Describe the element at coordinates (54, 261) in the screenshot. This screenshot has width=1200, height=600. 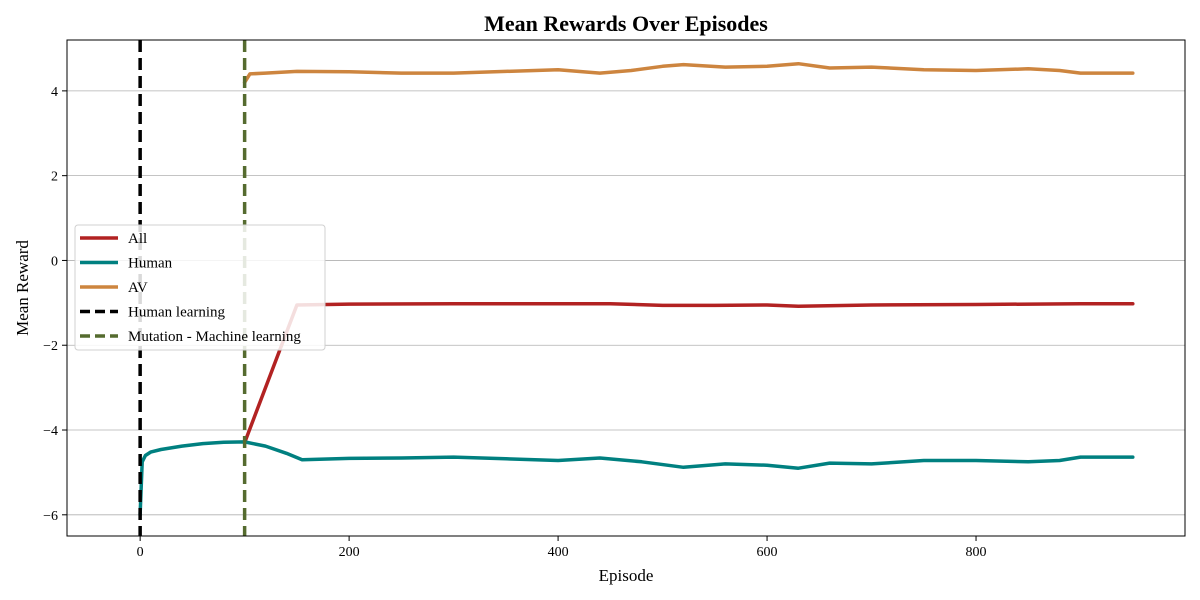
I see `y-tick-label: 0` at that location.